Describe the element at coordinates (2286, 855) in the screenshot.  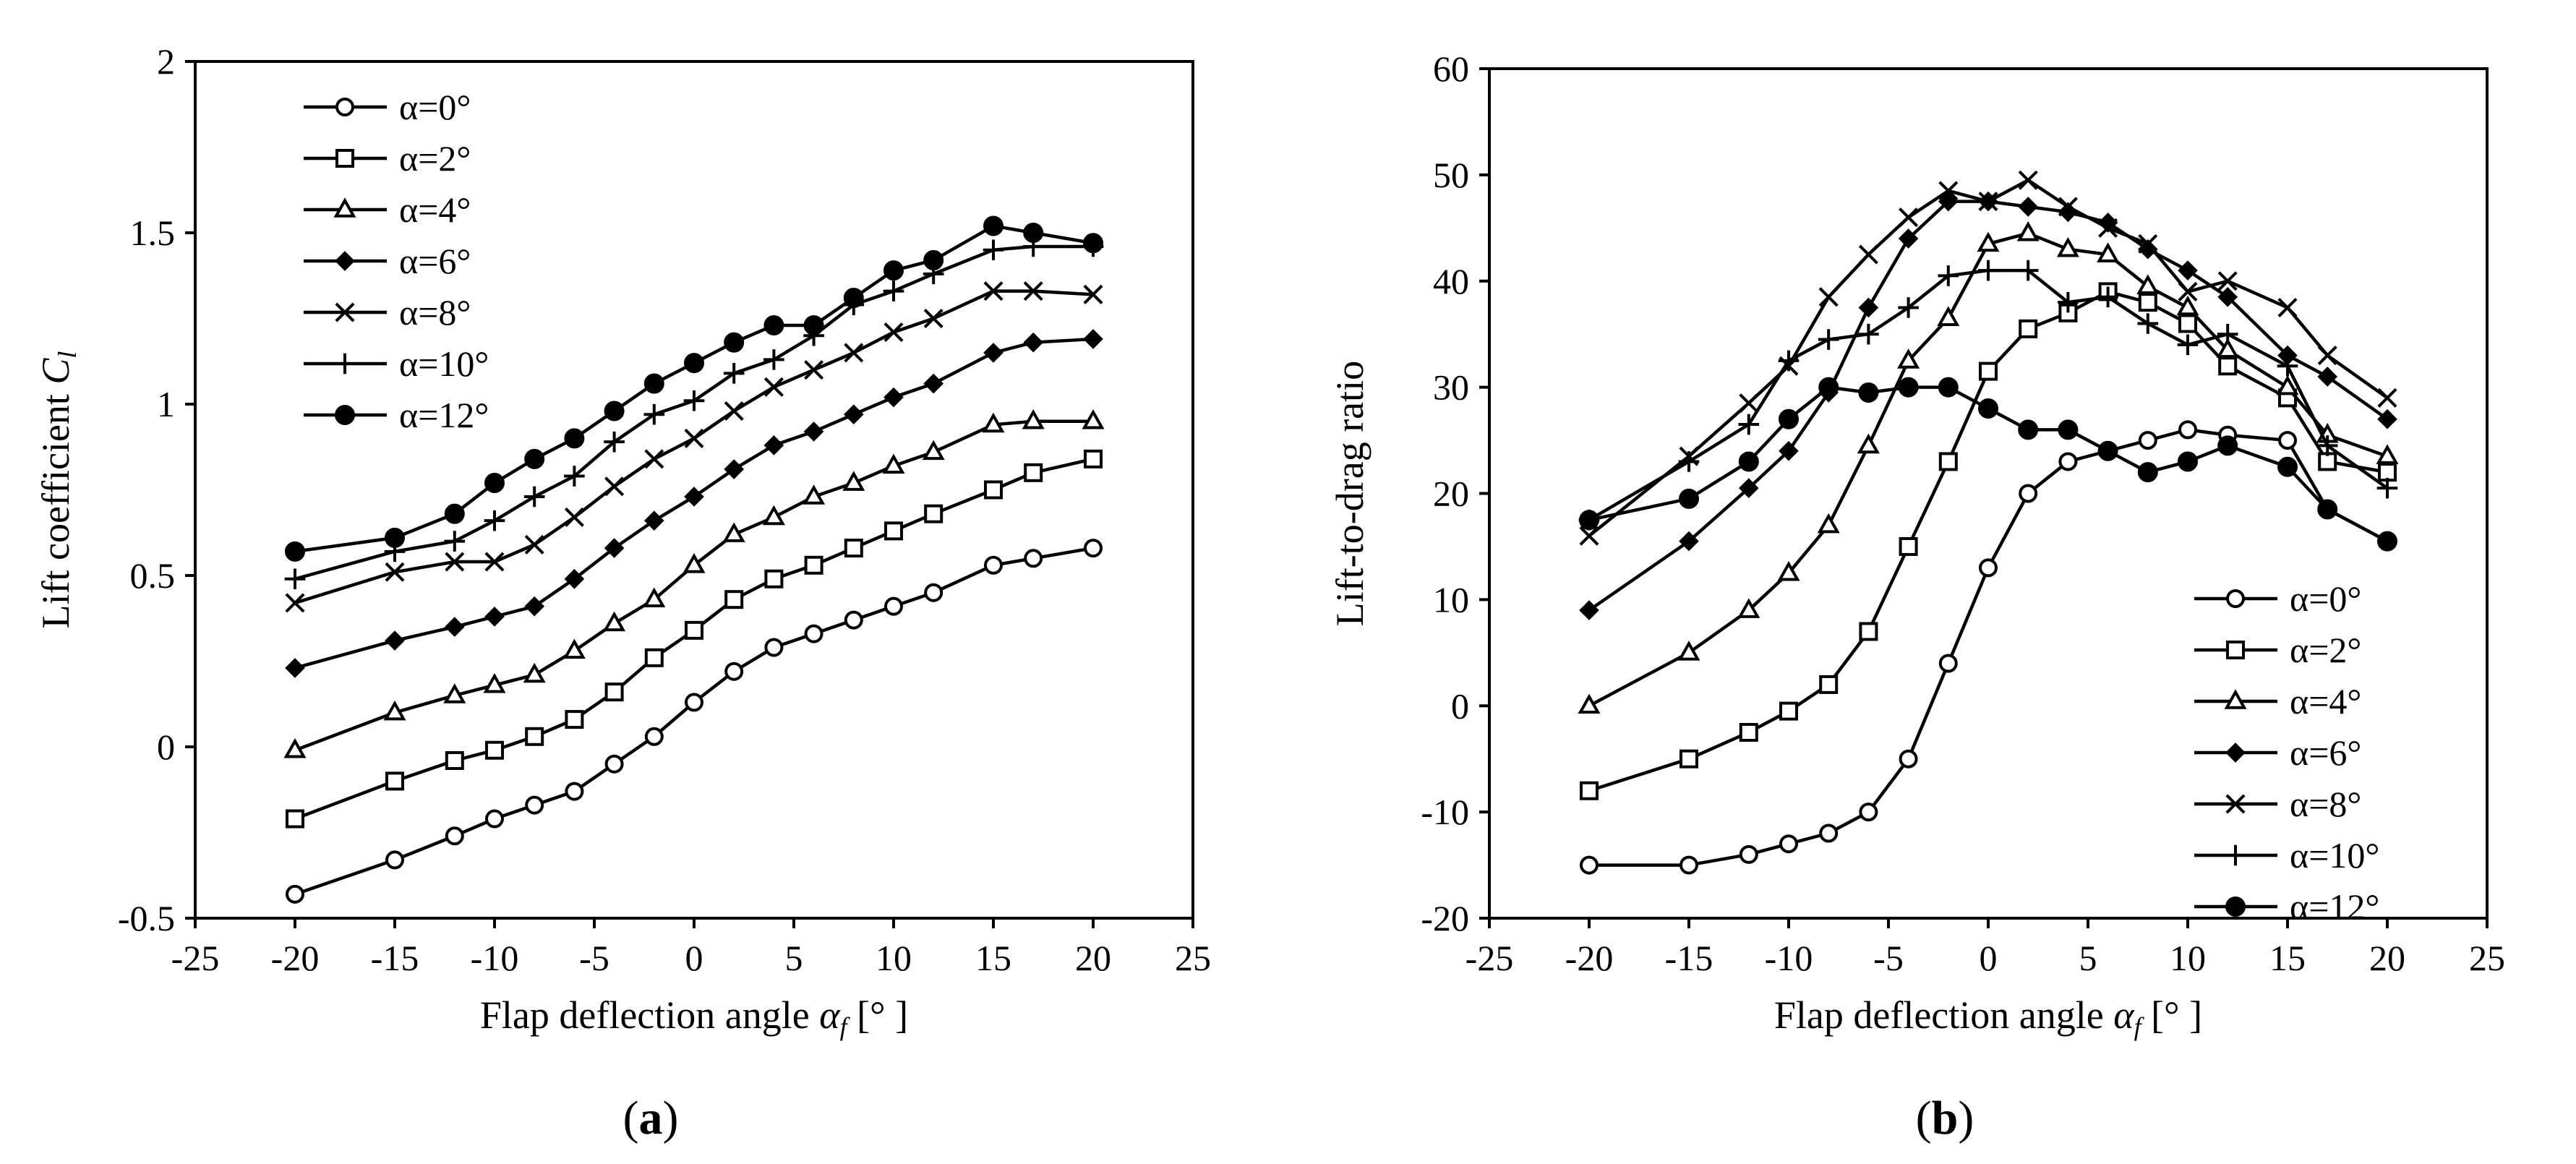
I see `legend-item: α=10°` at that location.